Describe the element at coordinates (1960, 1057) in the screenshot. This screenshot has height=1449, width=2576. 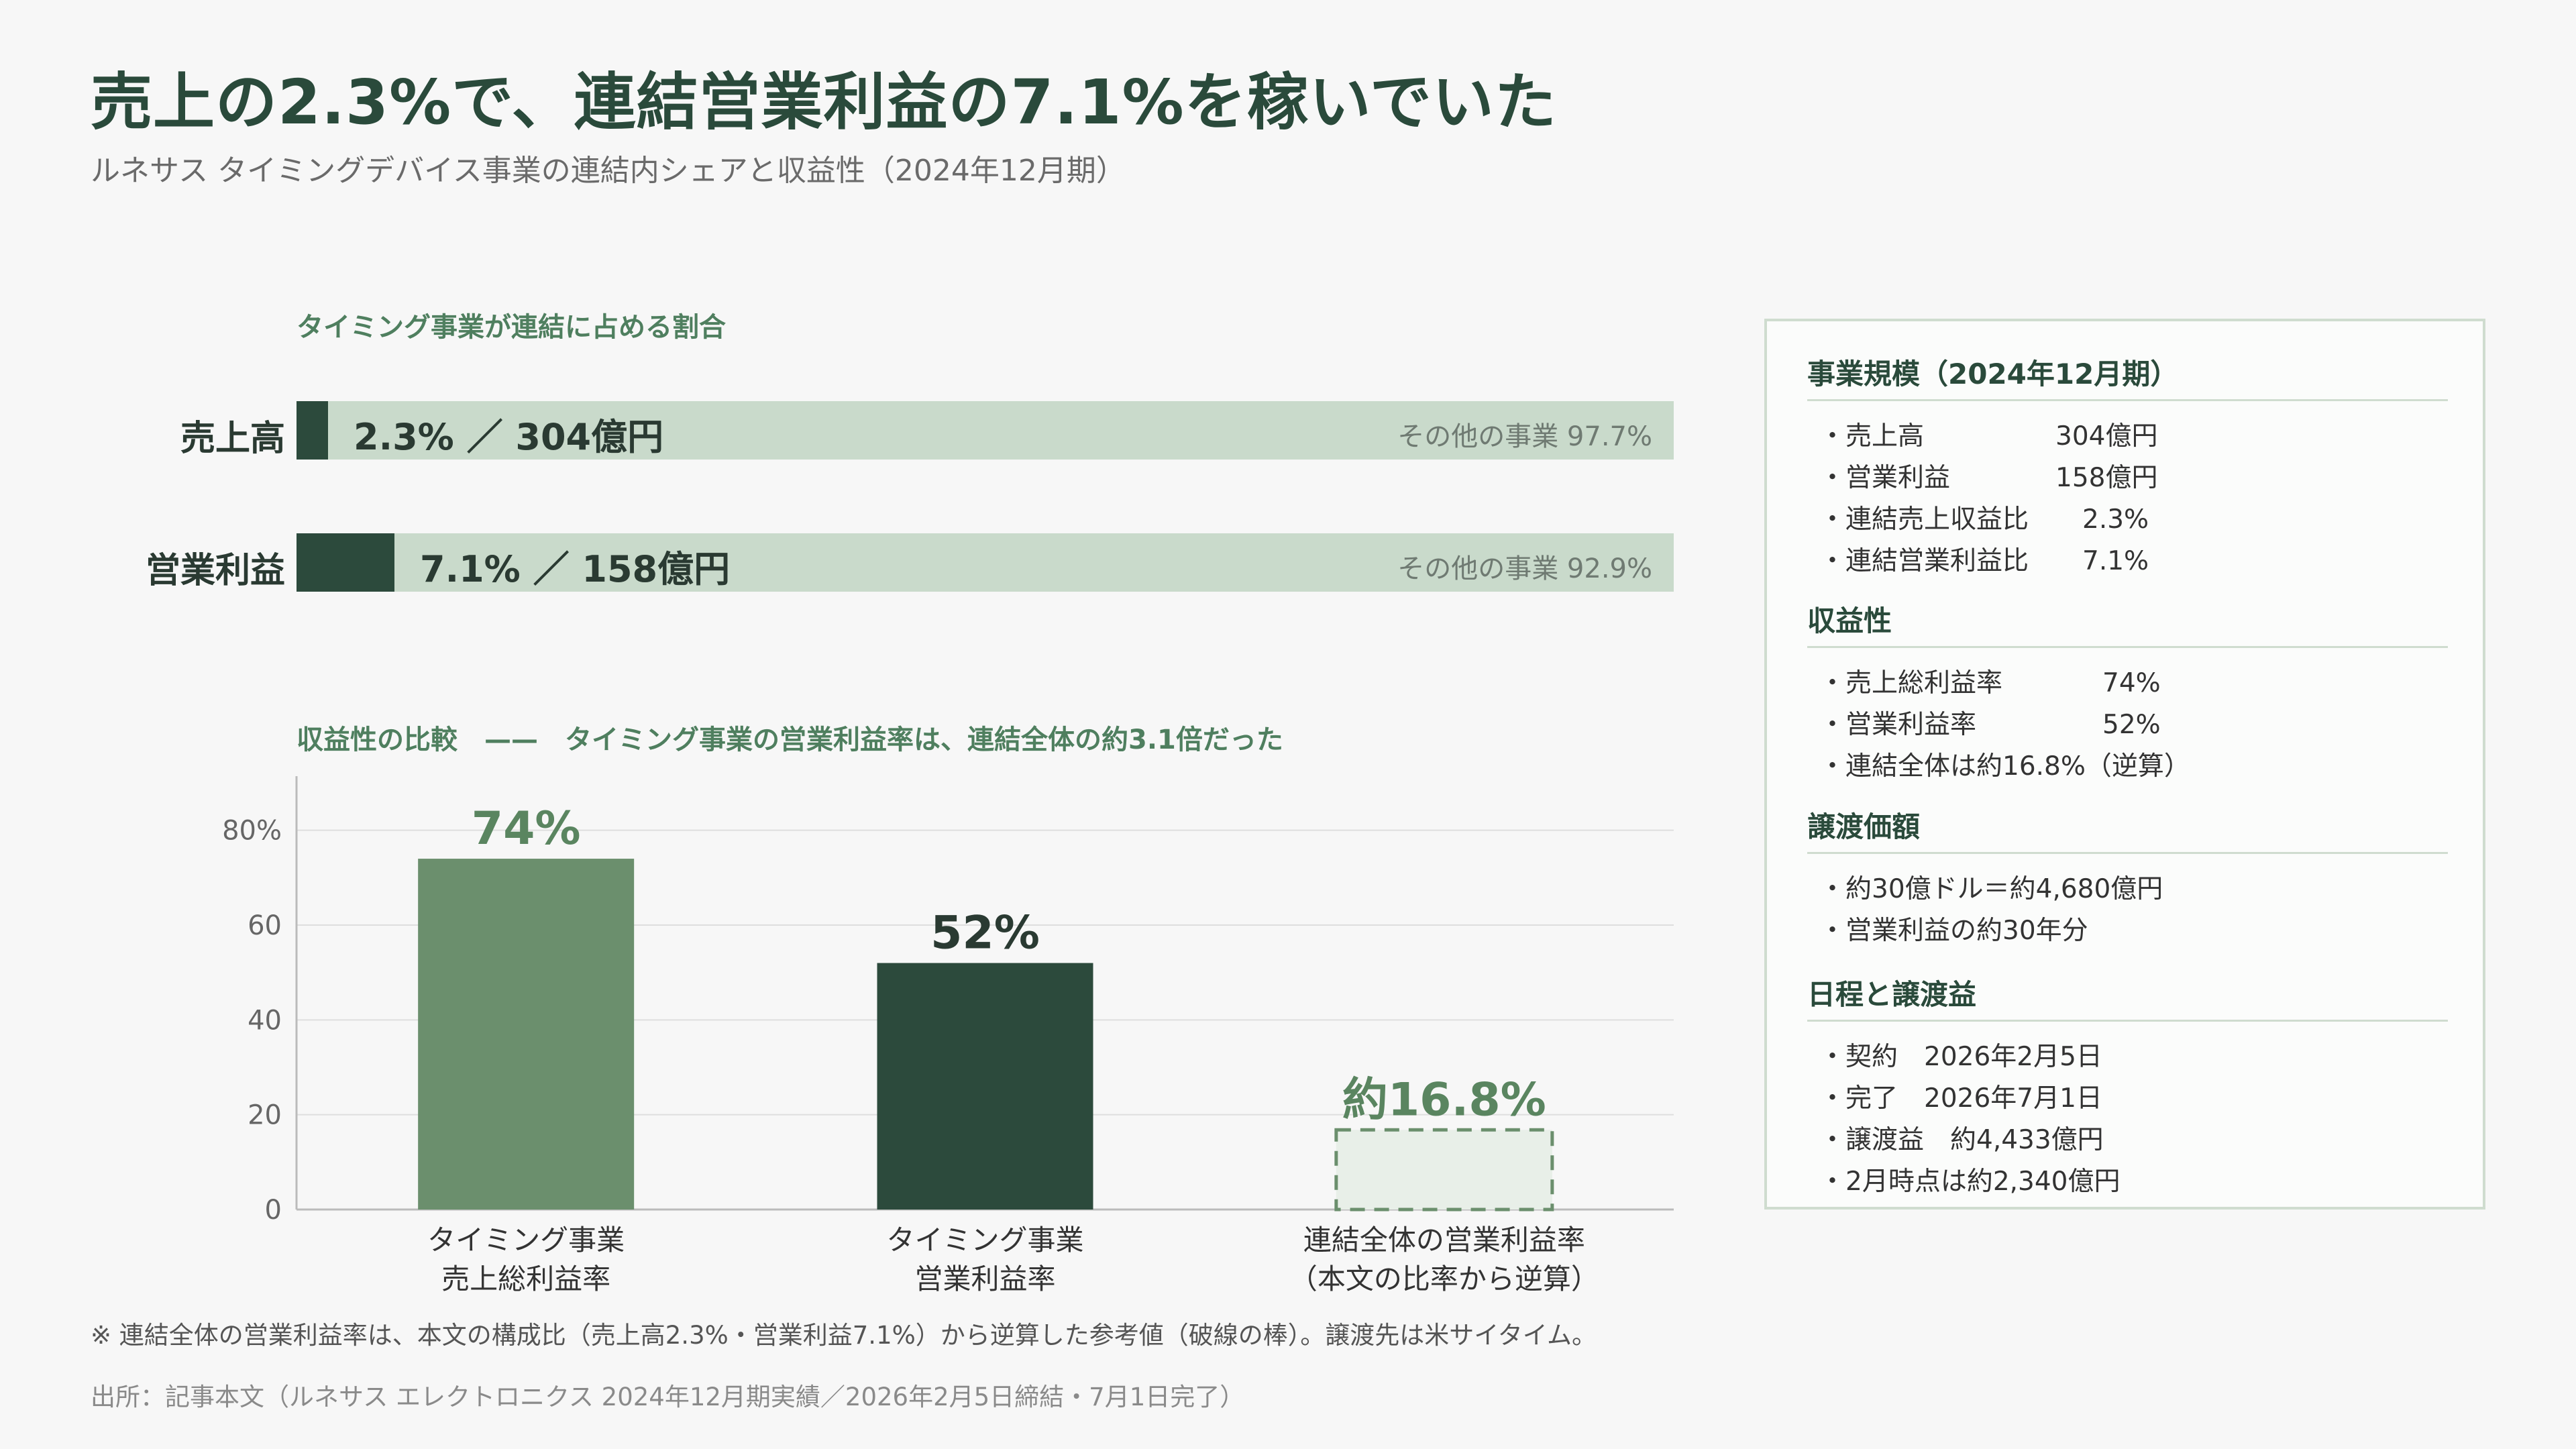
I see `summary-item-key: ・契約 2026年2月5日` at that location.